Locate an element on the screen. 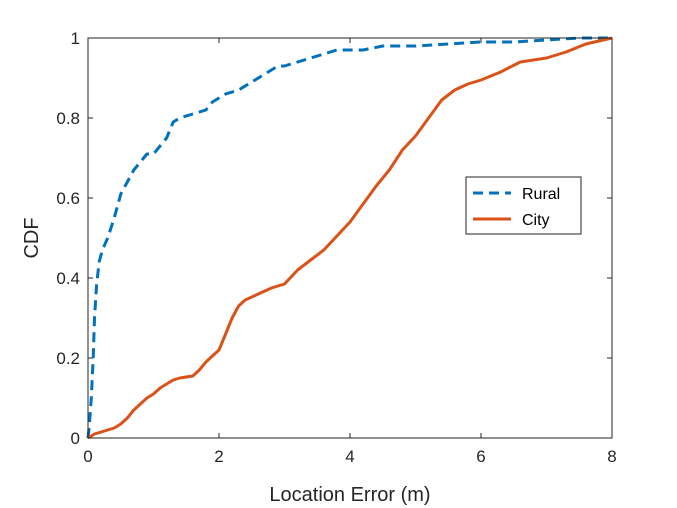 This screenshot has width=677, height=508. legend-box is located at coordinates (523, 205).